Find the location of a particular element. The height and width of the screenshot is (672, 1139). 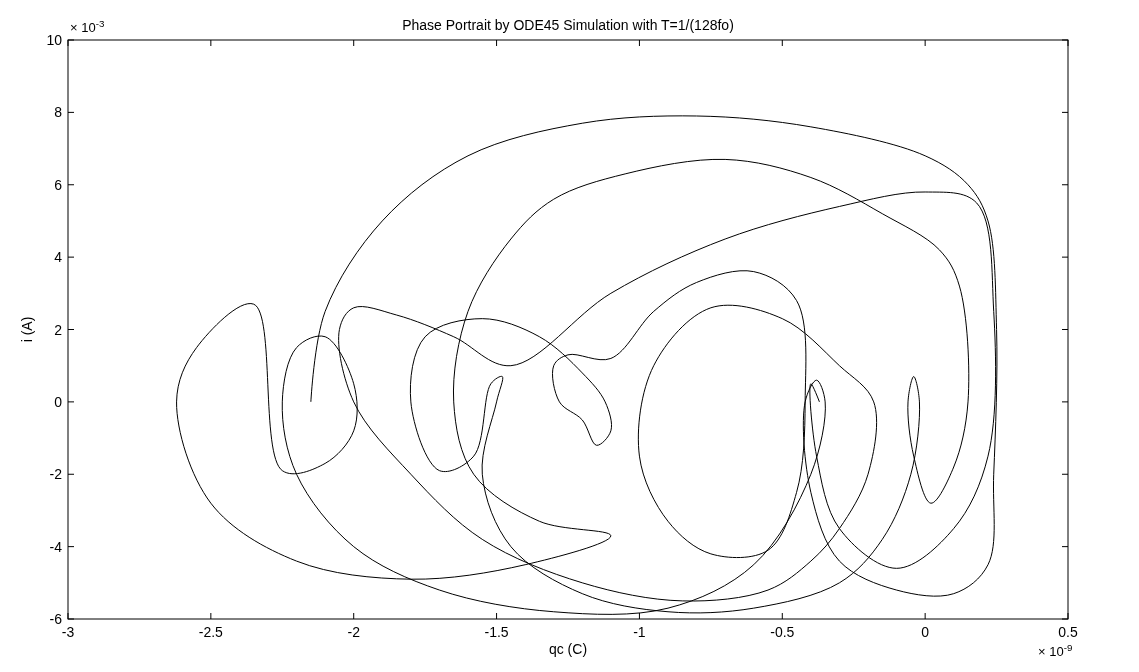

x-tick-label: -2 is located at coordinates (354, 632).